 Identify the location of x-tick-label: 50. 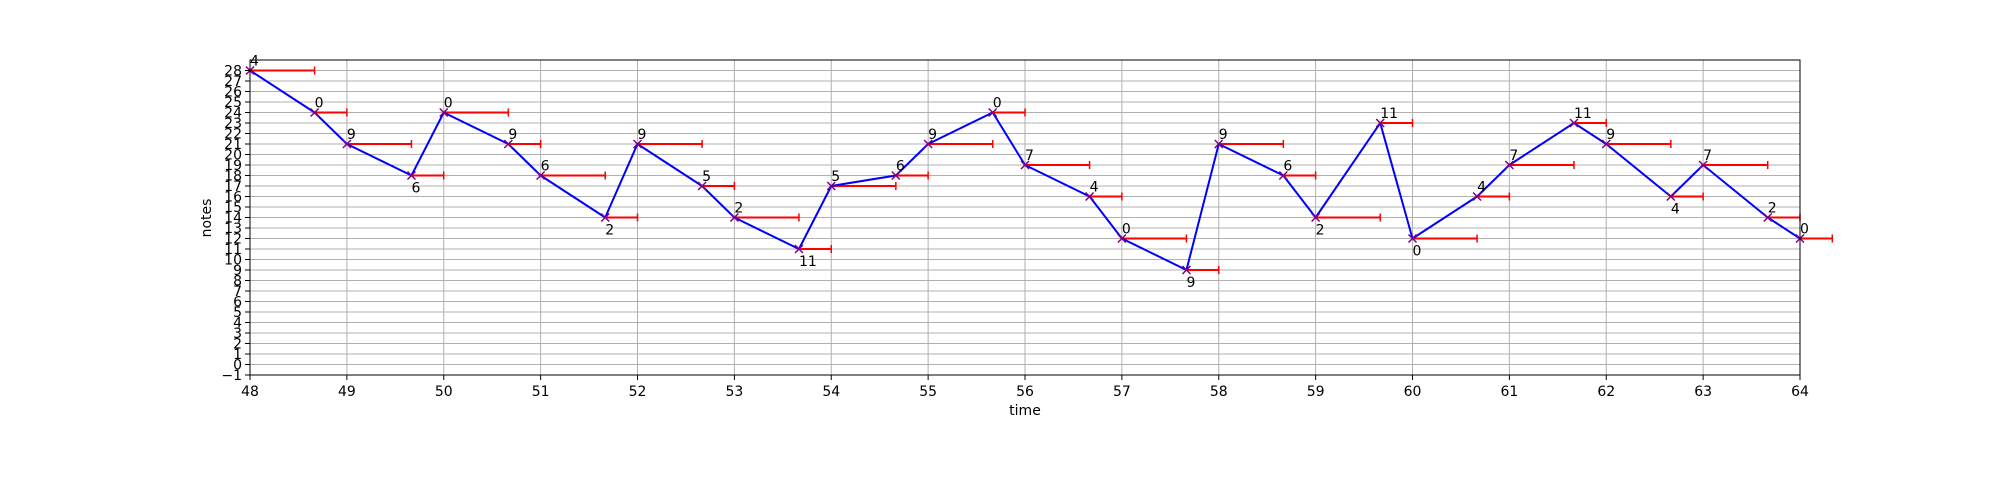
(444, 392).